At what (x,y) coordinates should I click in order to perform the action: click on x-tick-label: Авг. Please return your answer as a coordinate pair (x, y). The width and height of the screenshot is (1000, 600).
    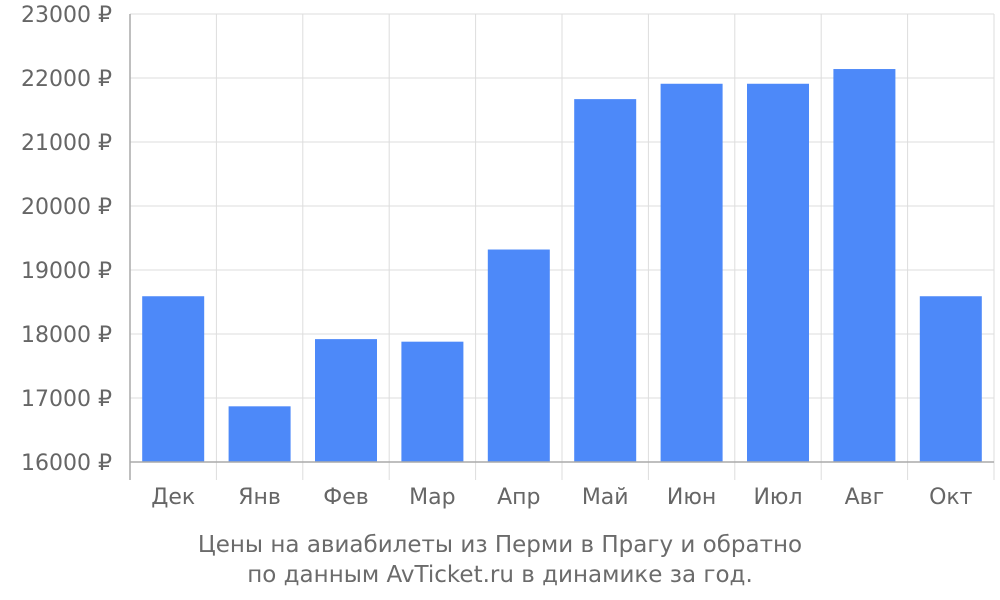
    Looking at the image, I should click on (865, 497).